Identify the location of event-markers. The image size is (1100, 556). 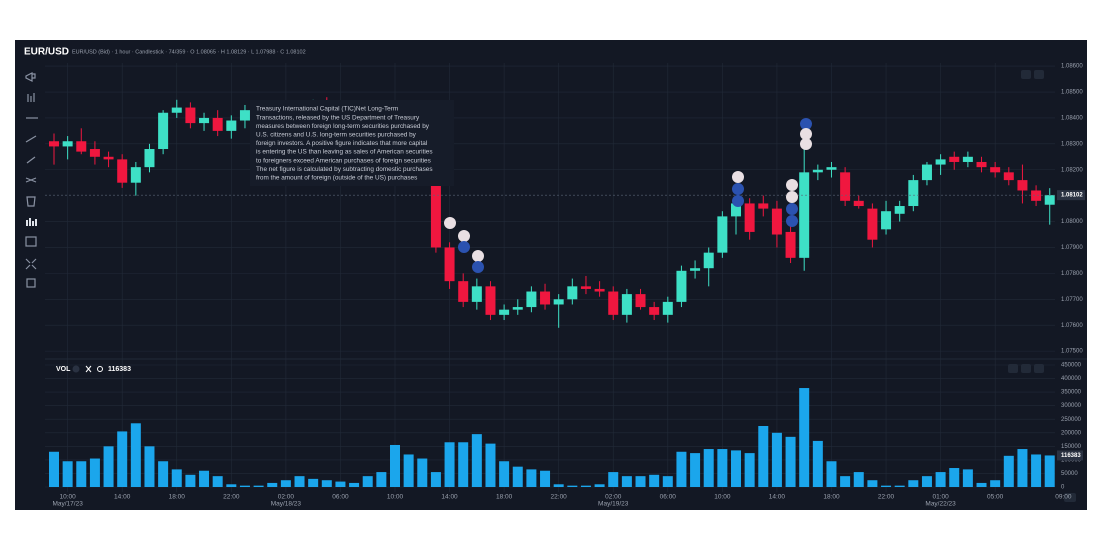
(628, 195).